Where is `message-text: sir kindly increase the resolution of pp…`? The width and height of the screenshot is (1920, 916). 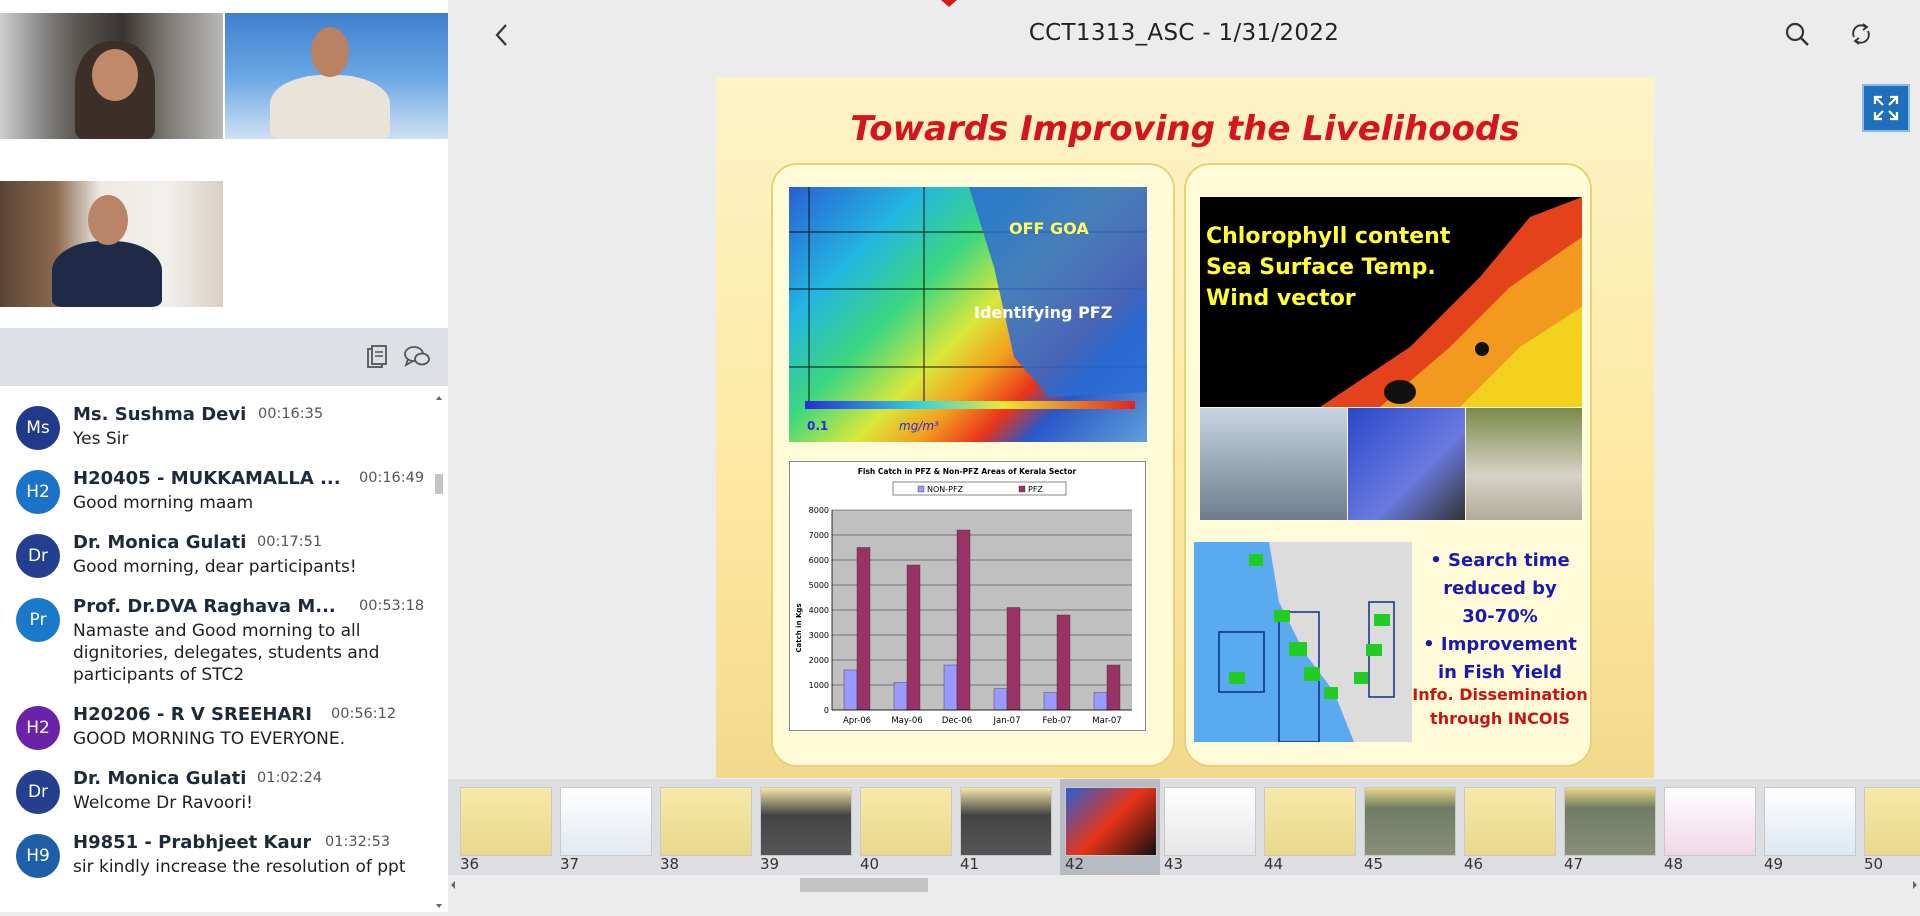 message-text: sir kindly increase the resolution of pp… is located at coordinates (239, 867).